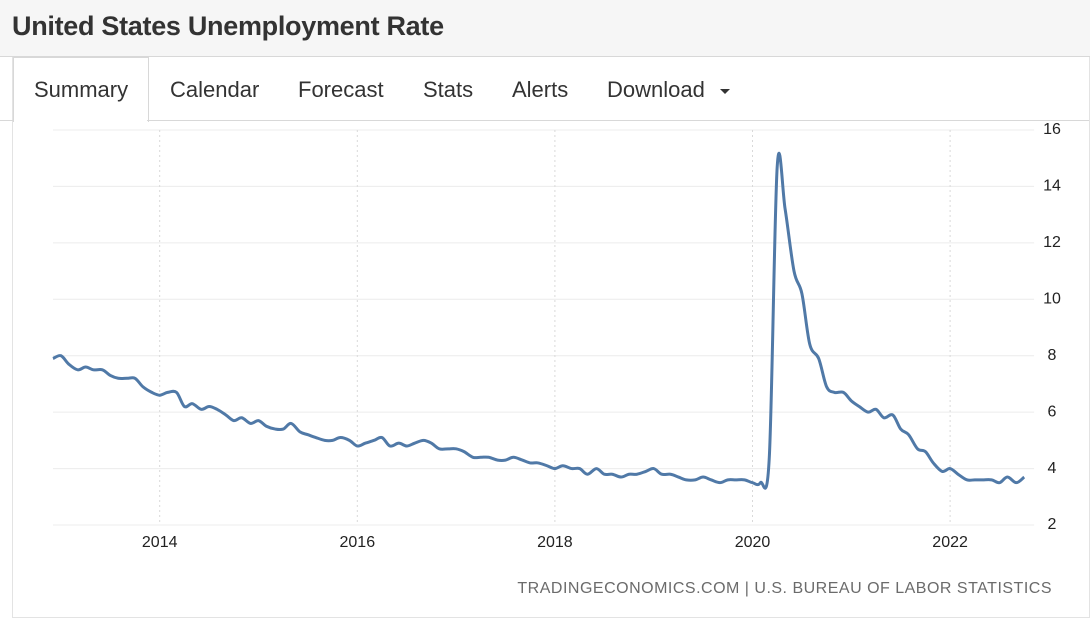  Describe the element at coordinates (545, 28) in the screenshot. I see `header-bar: United States Unemployment Rate` at that location.